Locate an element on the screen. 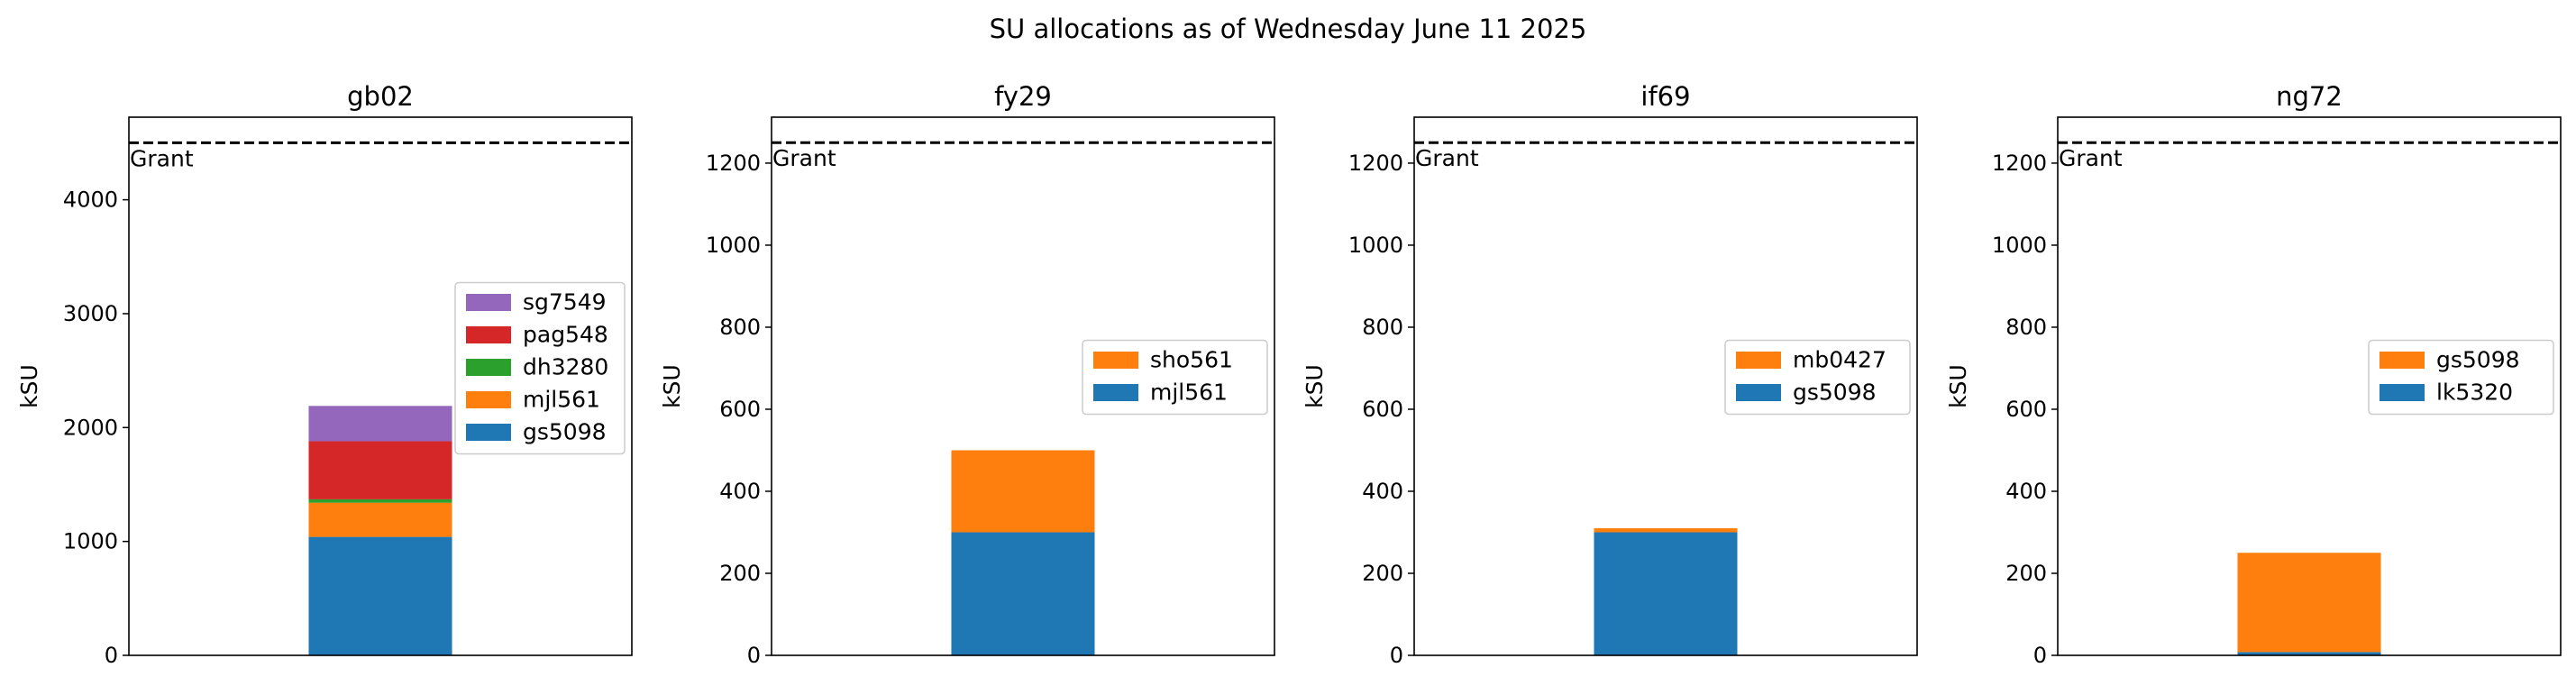  panel-title: if69 is located at coordinates (1665, 96).